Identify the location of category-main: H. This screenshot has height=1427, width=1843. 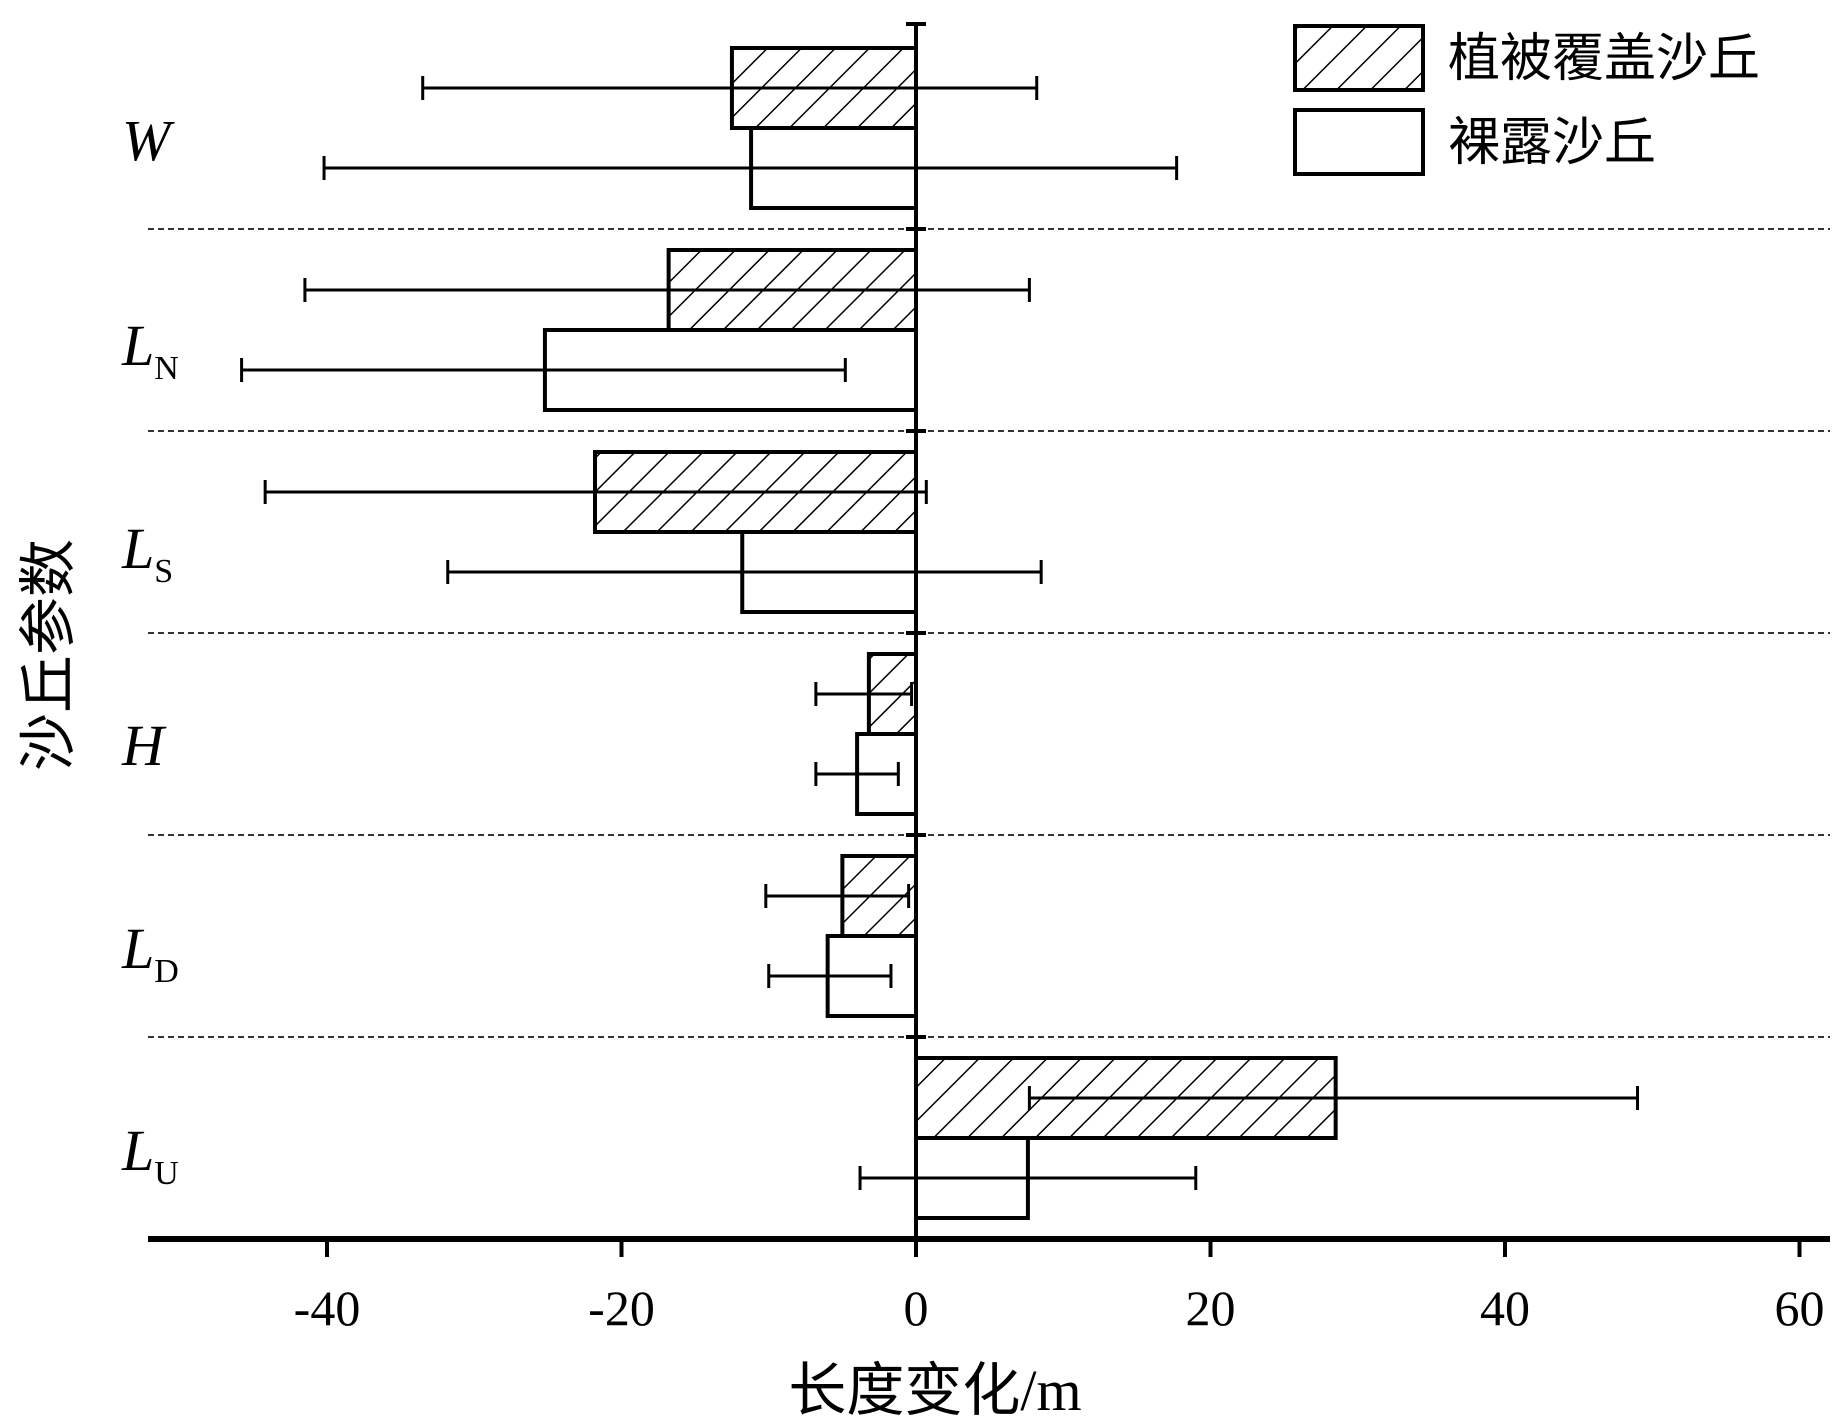
(144, 745).